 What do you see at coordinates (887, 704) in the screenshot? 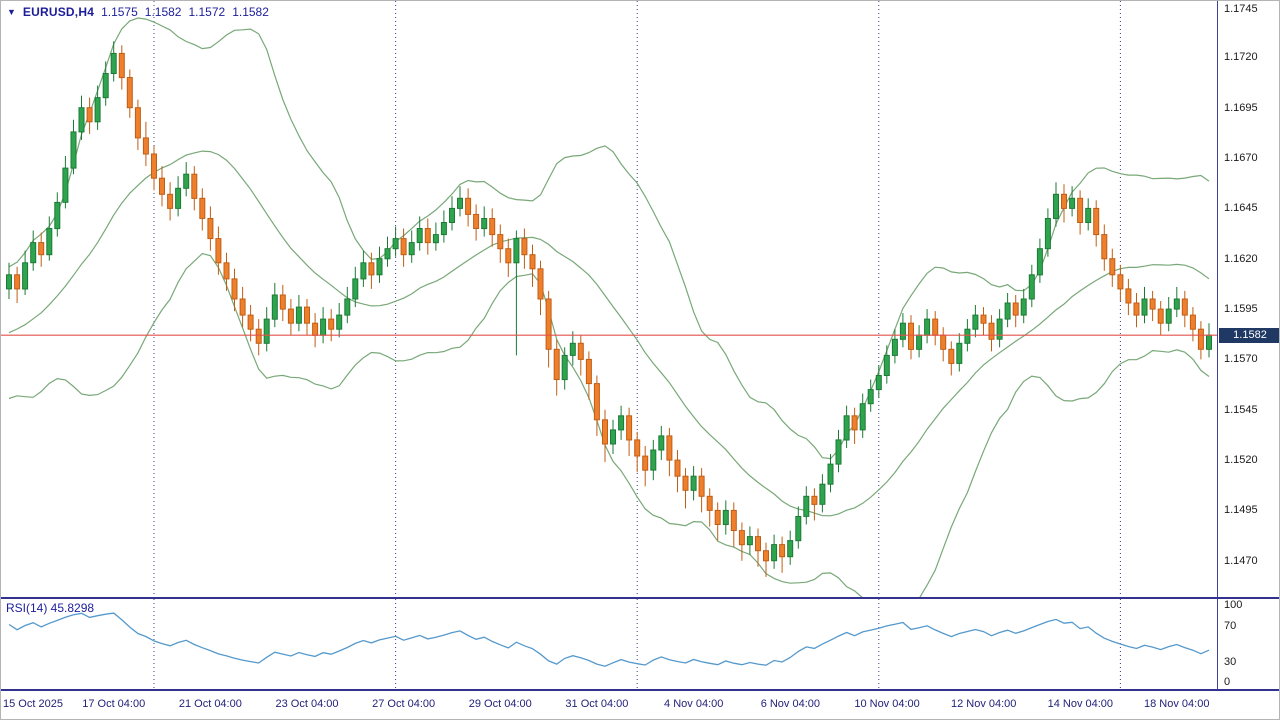
I see `time-tick-label: 10 Nov 04:00` at bounding box center [887, 704].